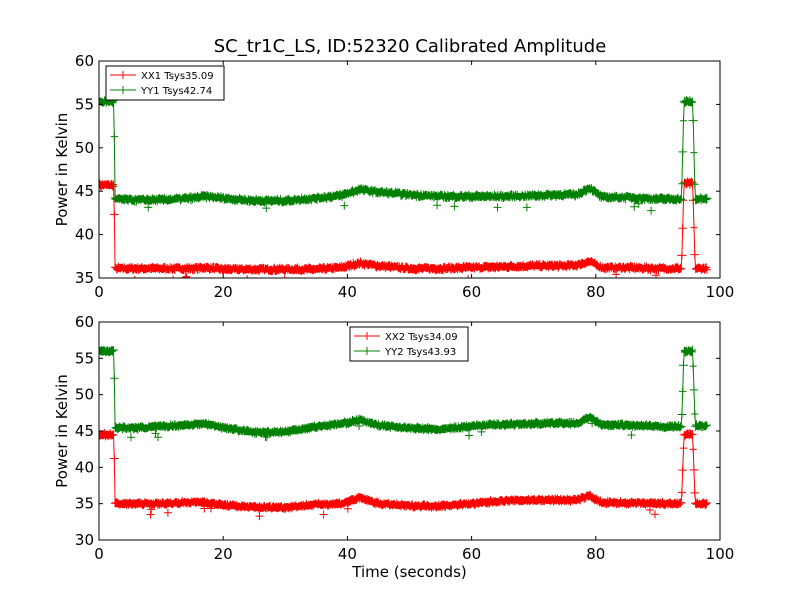 Image resolution: width=800 pixels, height=600 pixels. I want to click on series-yy2, so click(405, 393).